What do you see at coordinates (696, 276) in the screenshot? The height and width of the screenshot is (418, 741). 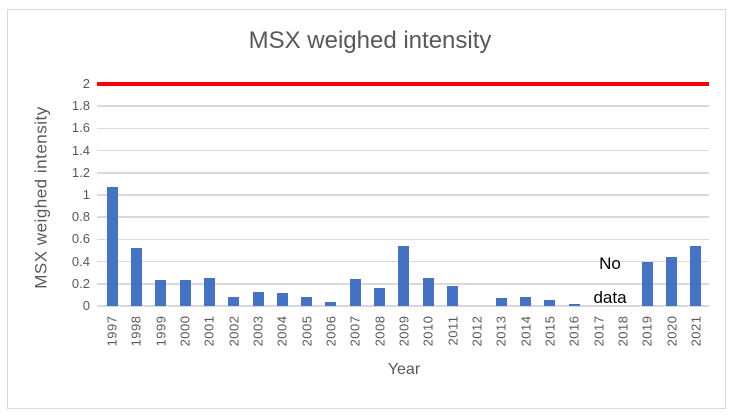 I see `bar-2021` at bounding box center [696, 276].